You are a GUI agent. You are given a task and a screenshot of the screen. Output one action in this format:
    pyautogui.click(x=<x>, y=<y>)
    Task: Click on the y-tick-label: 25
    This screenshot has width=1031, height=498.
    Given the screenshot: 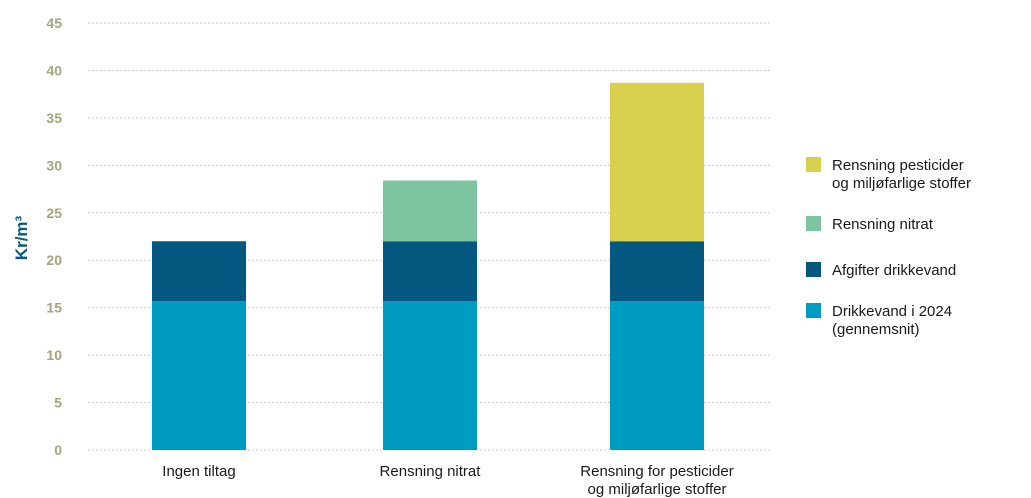 What is the action you would take?
    pyautogui.click(x=54, y=213)
    